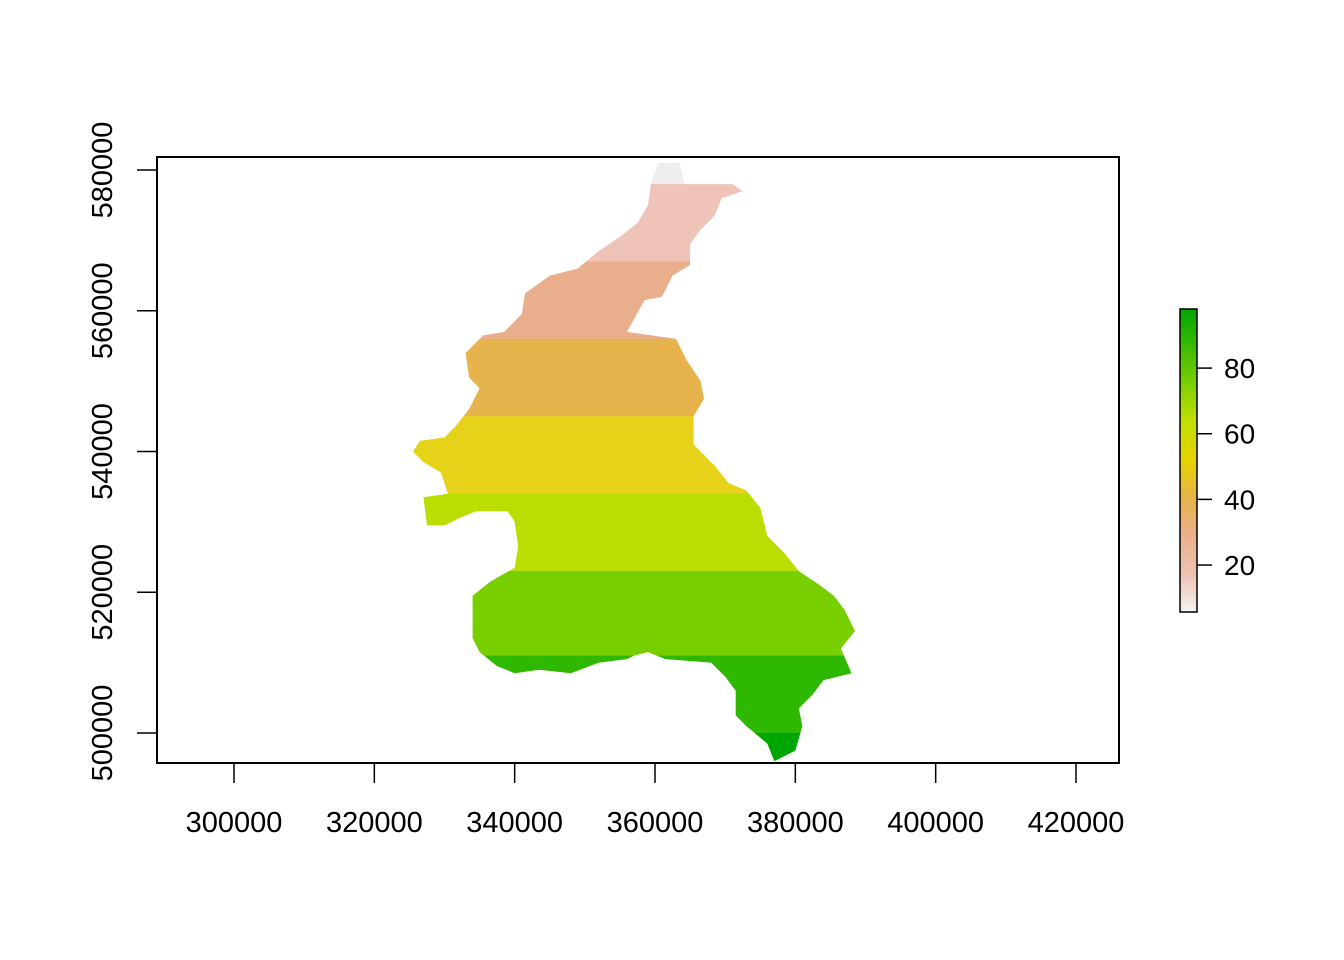 This screenshot has height=960, width=1344. I want to click on x-tick-label: 380000, so click(795, 823).